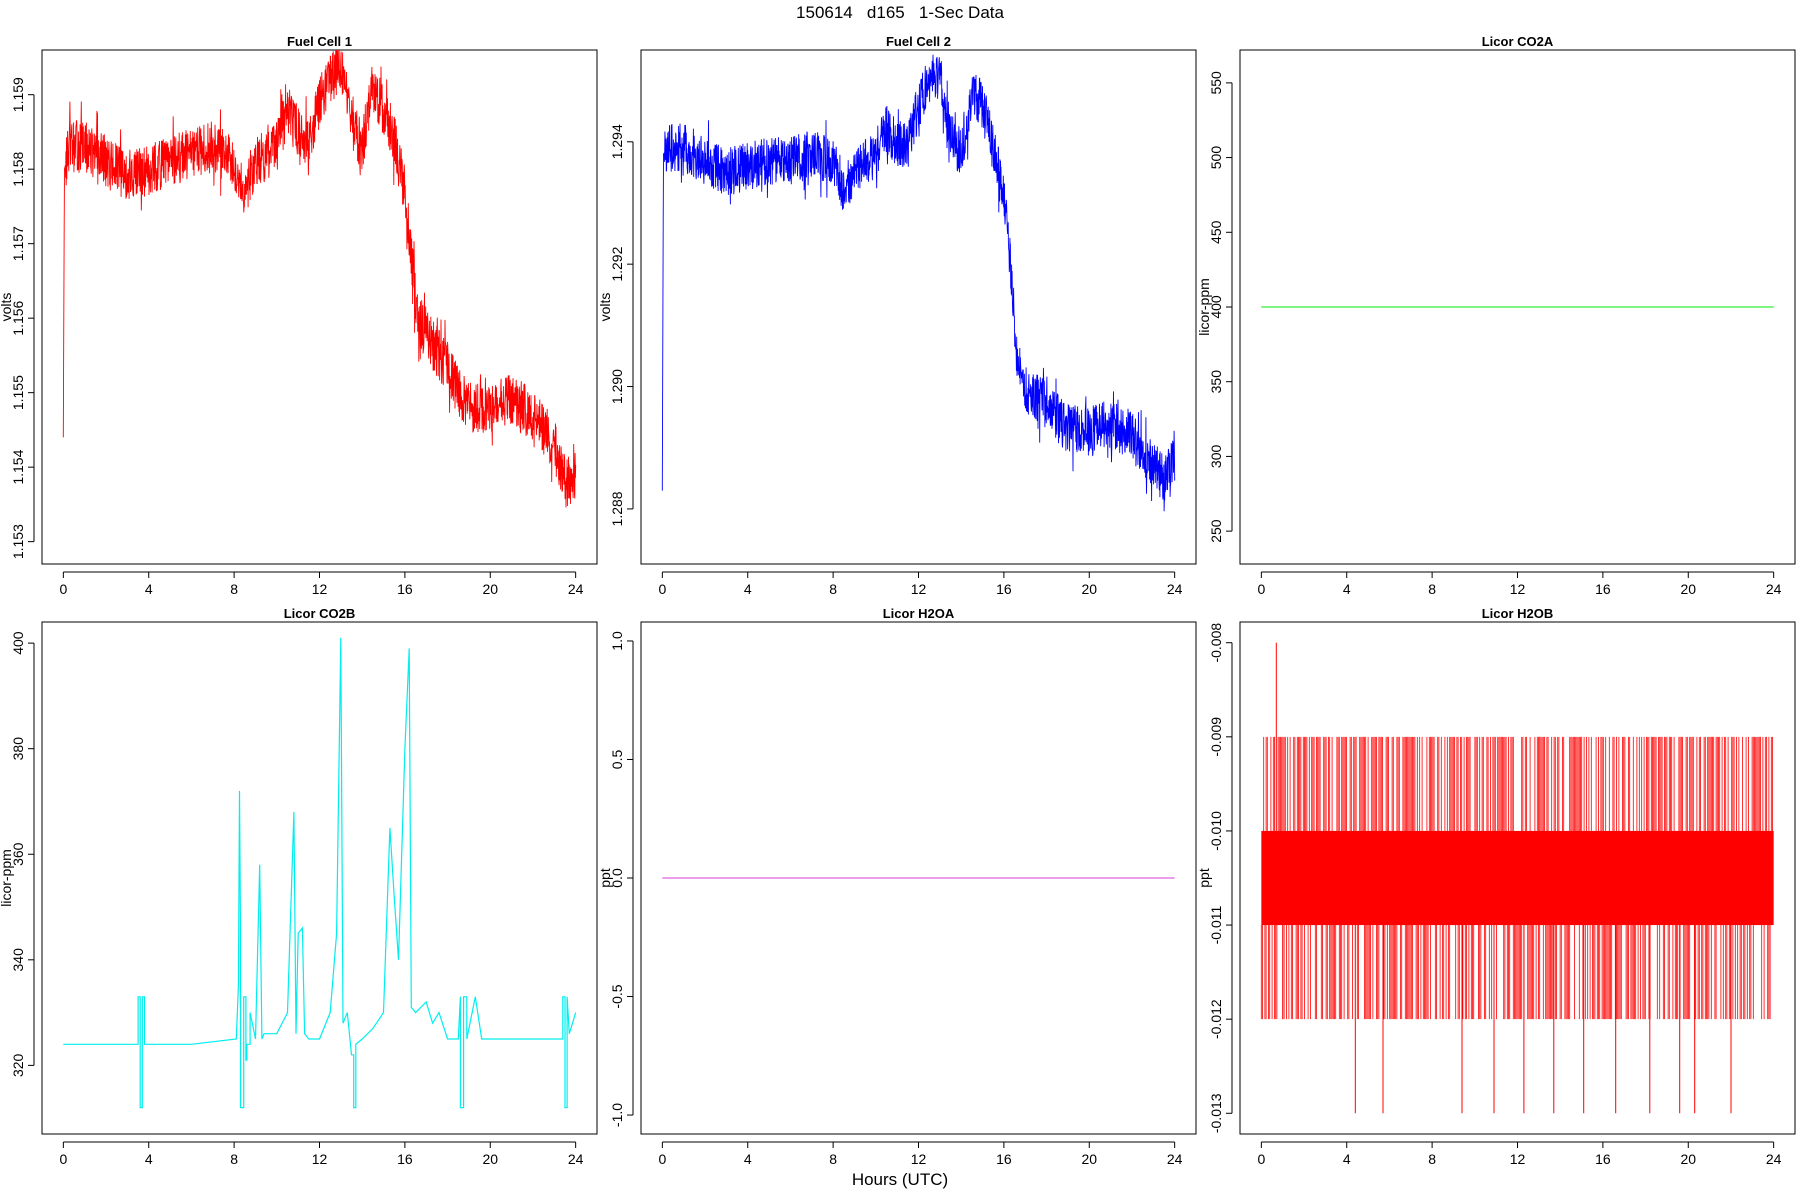 This screenshot has width=1800, height=1200. I want to click on panel-title: Licor CO2B, so click(320, 613).